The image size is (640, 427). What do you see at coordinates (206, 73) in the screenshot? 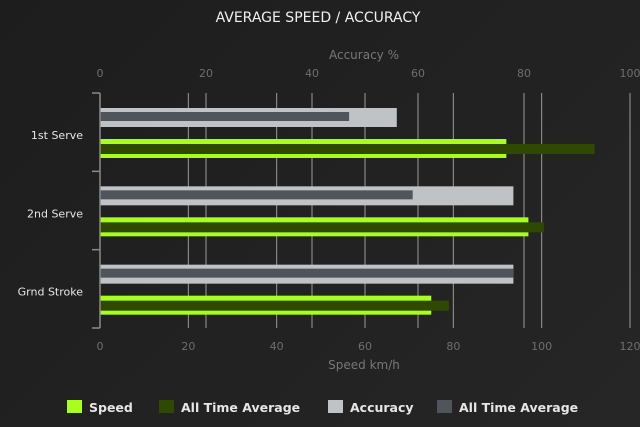
I see `accuracy-tick-label: 20` at bounding box center [206, 73].